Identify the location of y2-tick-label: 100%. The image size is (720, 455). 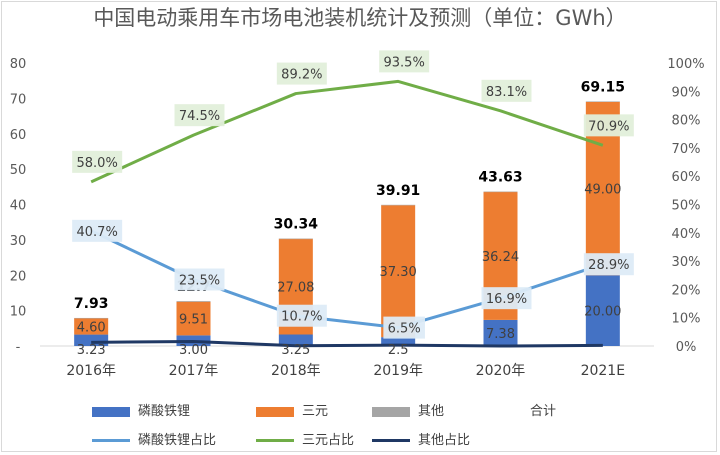
(685, 64).